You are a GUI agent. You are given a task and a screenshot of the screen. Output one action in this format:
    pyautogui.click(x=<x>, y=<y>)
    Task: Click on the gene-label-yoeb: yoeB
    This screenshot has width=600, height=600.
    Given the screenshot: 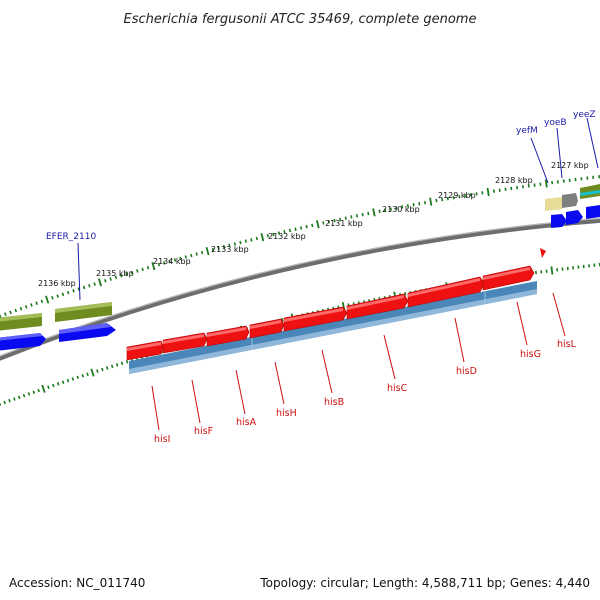 What is the action you would take?
    pyautogui.click(x=555, y=123)
    